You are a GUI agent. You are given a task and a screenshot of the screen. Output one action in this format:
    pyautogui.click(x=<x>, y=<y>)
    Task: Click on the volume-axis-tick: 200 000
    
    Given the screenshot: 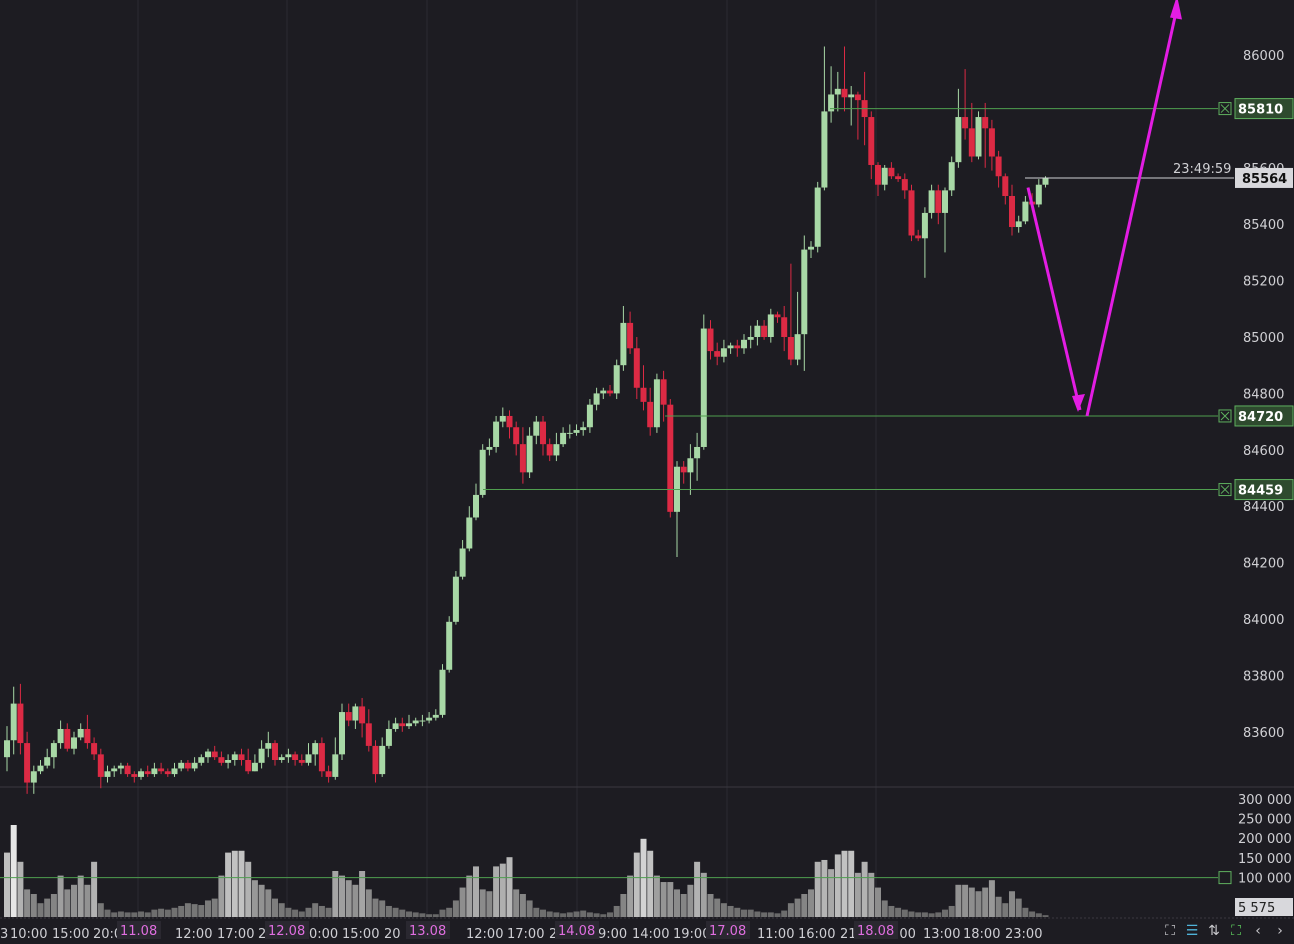 What is the action you would take?
    pyautogui.click(x=1265, y=839)
    